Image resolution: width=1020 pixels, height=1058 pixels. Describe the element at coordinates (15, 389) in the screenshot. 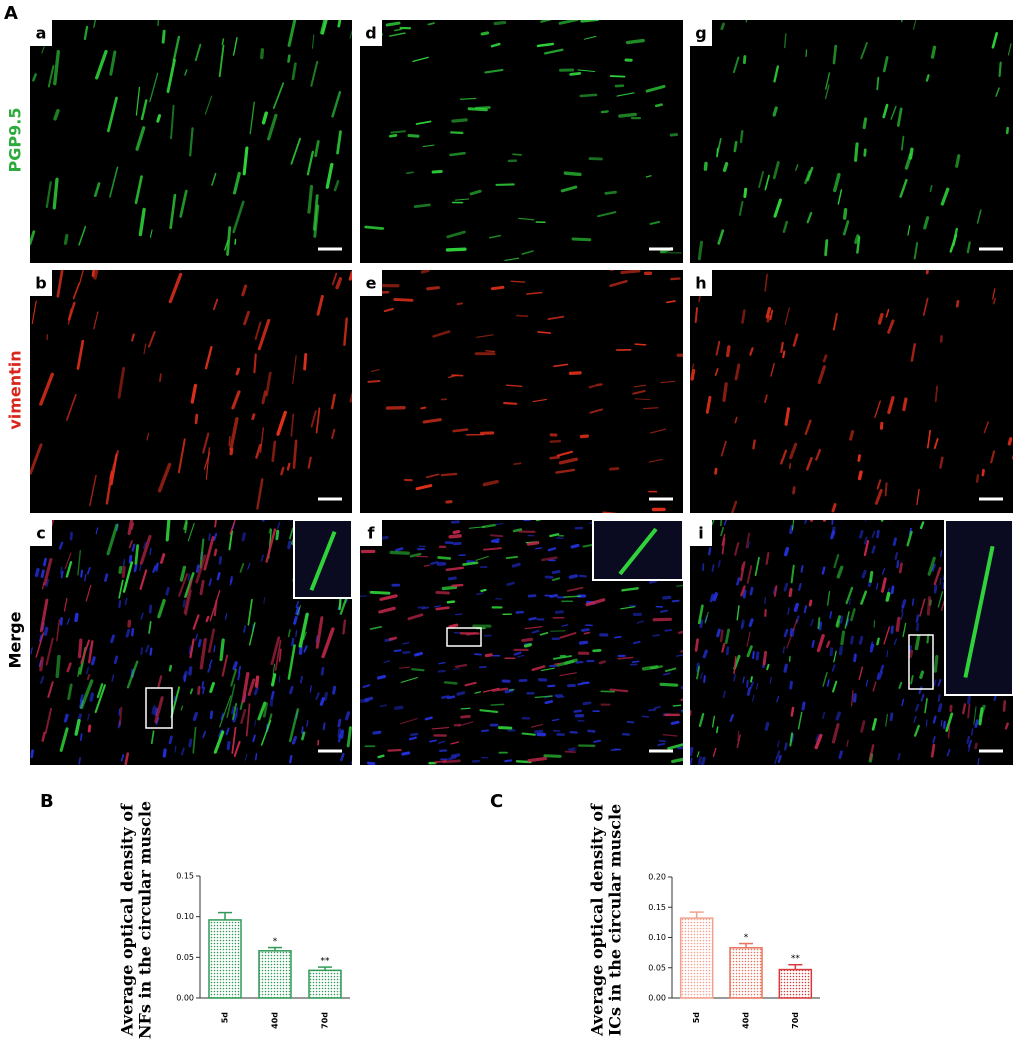

I see `row-label: vimentin` at that location.